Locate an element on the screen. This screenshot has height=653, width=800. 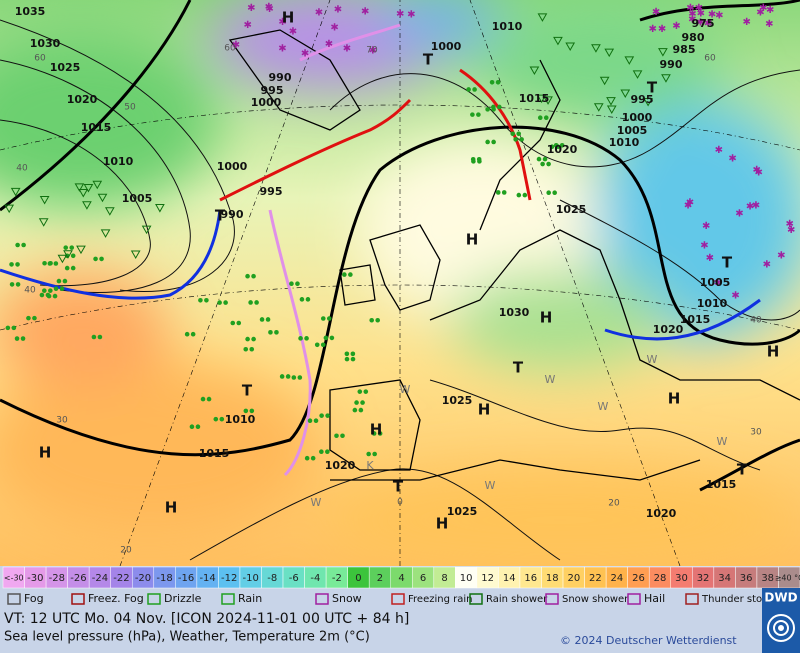
scale-label: 12 is located at coordinates (487, 578).